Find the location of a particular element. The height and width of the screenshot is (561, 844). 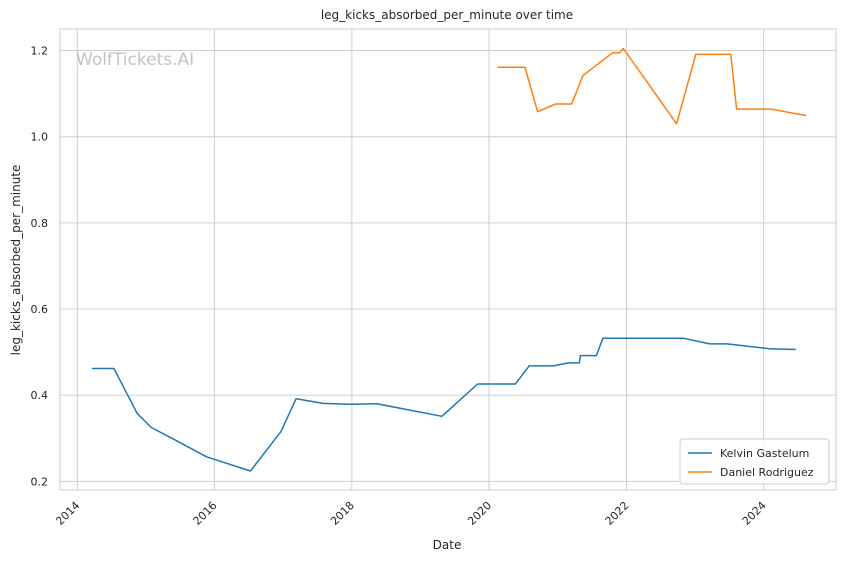

watermark: WolfTickets.AI is located at coordinates (135, 60).